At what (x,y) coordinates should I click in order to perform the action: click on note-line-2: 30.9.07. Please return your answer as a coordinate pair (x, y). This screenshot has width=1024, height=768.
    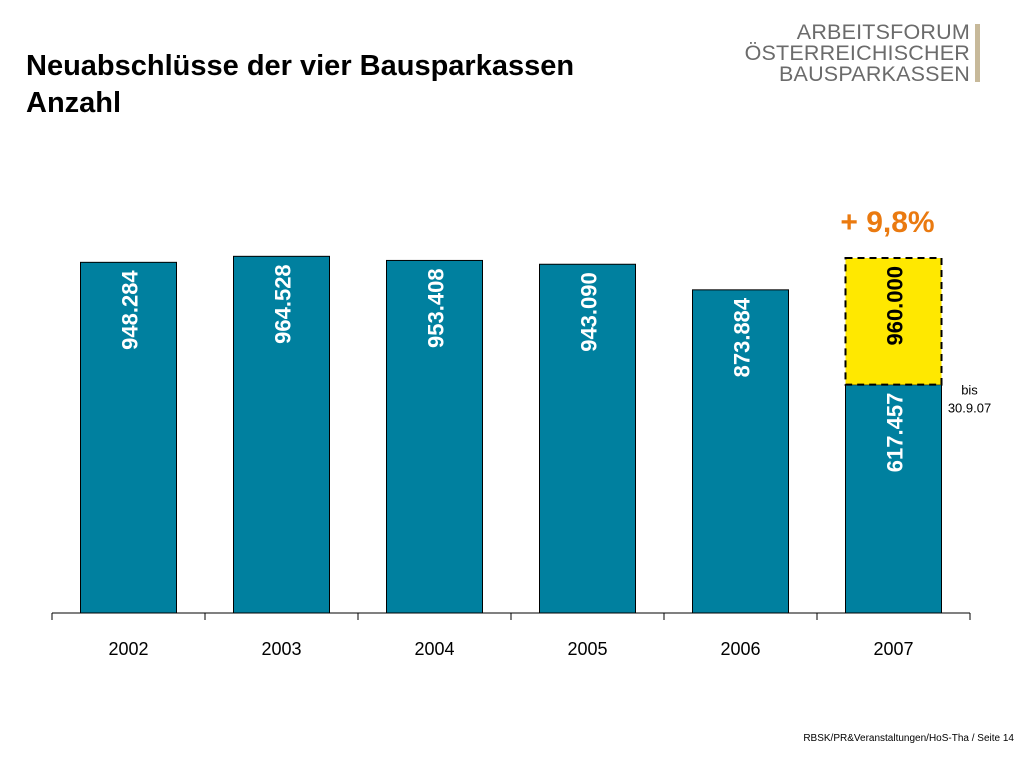
    Looking at the image, I should click on (969, 408).